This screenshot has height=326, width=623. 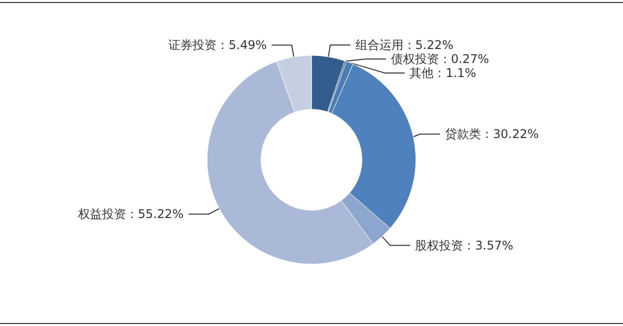 What do you see at coordinates (492, 134) in the screenshot?
I see `slice-label: 贷款类：30.22%` at bounding box center [492, 134].